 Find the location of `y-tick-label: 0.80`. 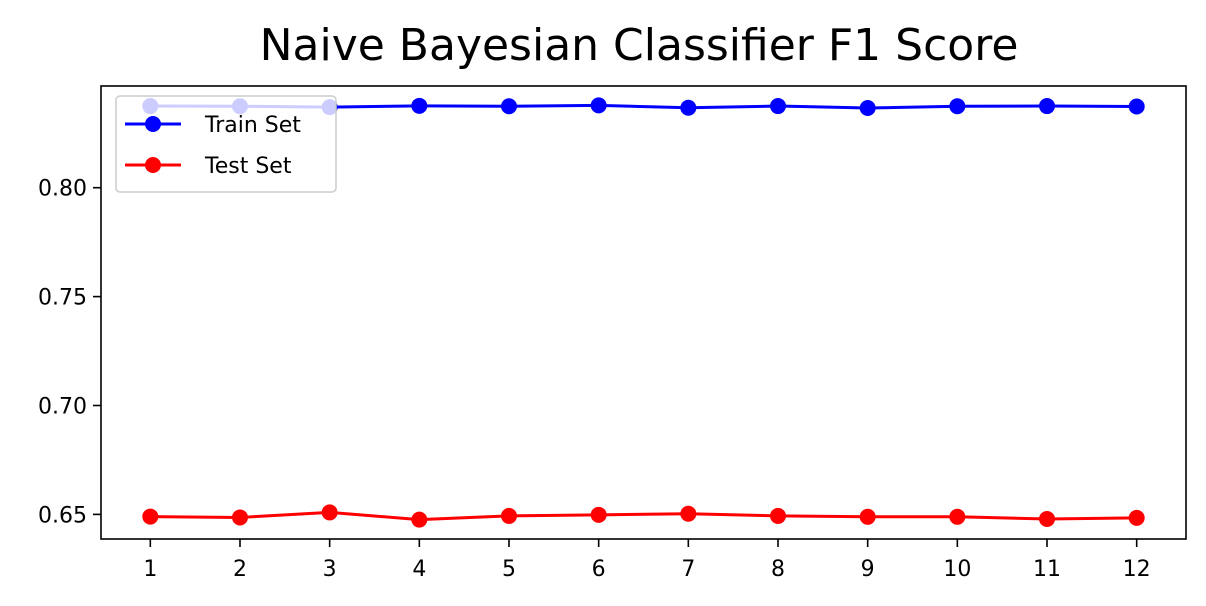

y-tick-label: 0.80 is located at coordinates (62, 189).